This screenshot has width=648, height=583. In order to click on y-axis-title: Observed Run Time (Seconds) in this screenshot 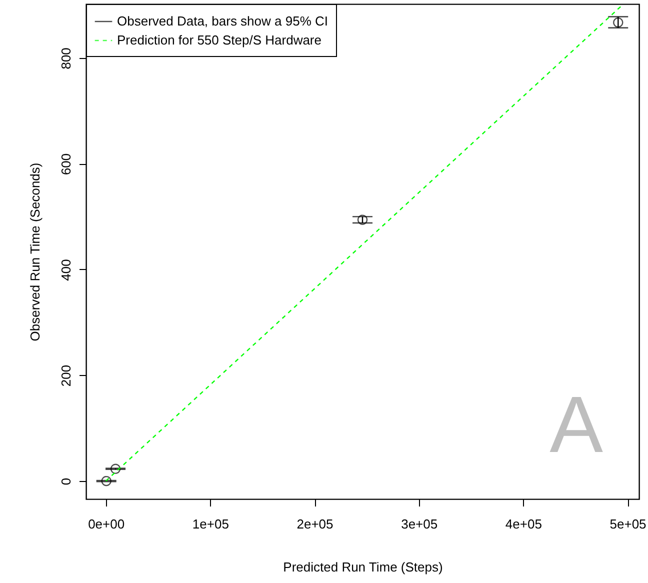, I will do `click(35, 252)`.